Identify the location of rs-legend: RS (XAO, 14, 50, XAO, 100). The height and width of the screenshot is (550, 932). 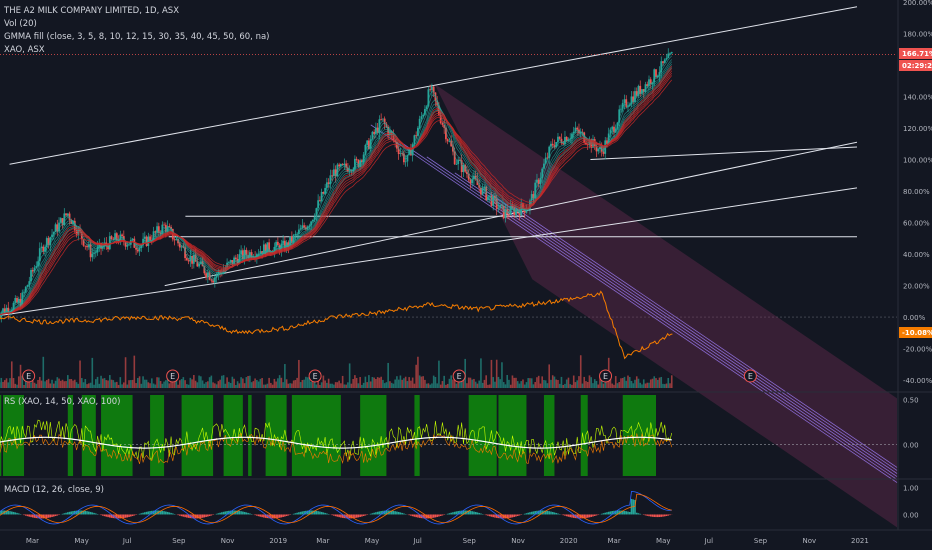
(62, 402).